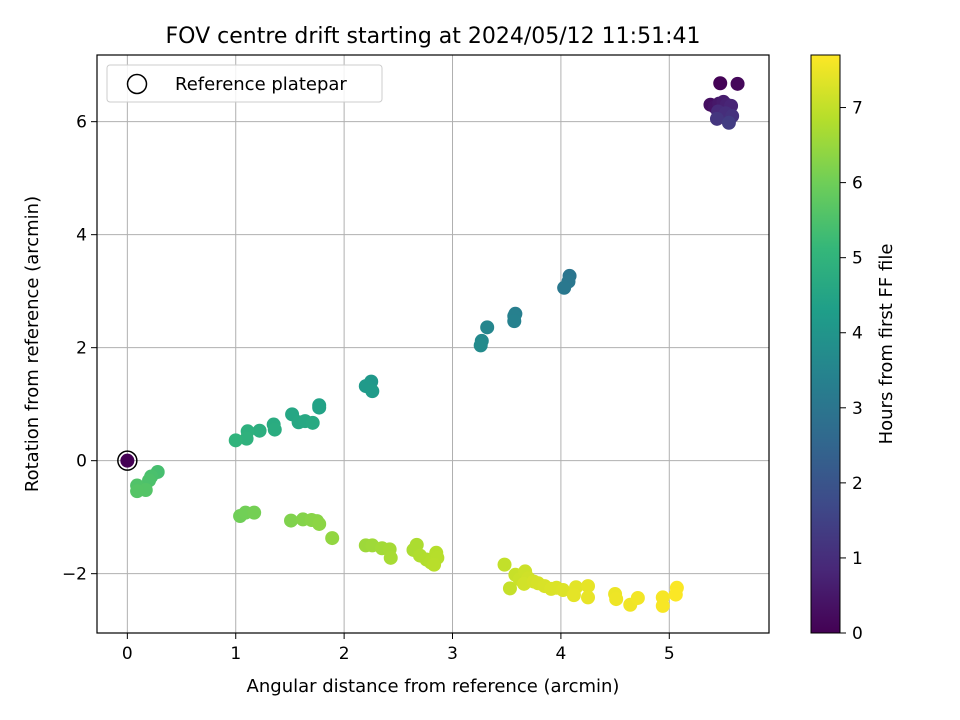 The image size is (960, 720). What do you see at coordinates (825, 344) in the screenshot?
I see `colorbar` at bounding box center [825, 344].